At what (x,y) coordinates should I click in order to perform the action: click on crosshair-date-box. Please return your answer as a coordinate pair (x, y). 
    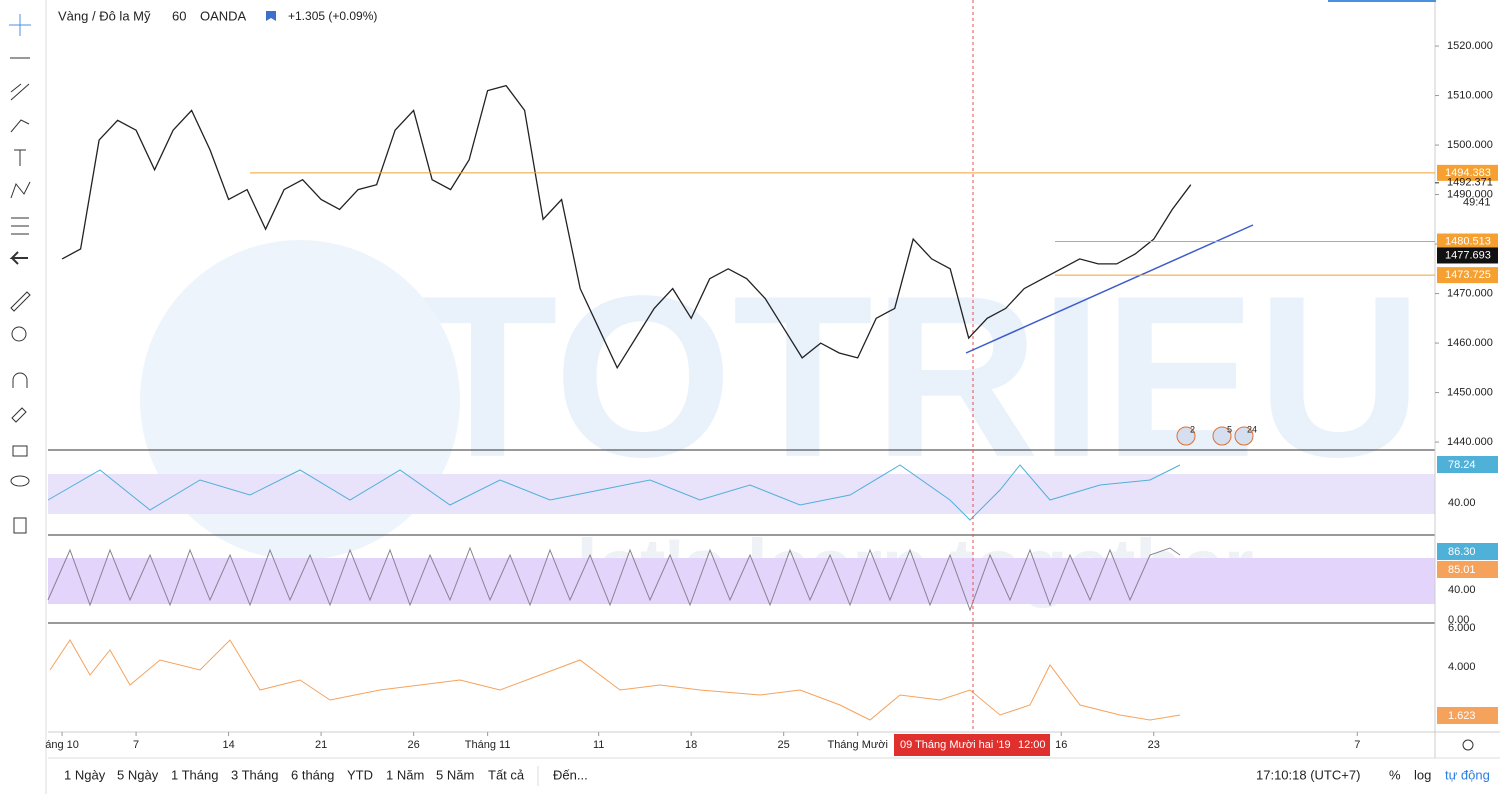
    Looking at the image, I should click on (972, 745).